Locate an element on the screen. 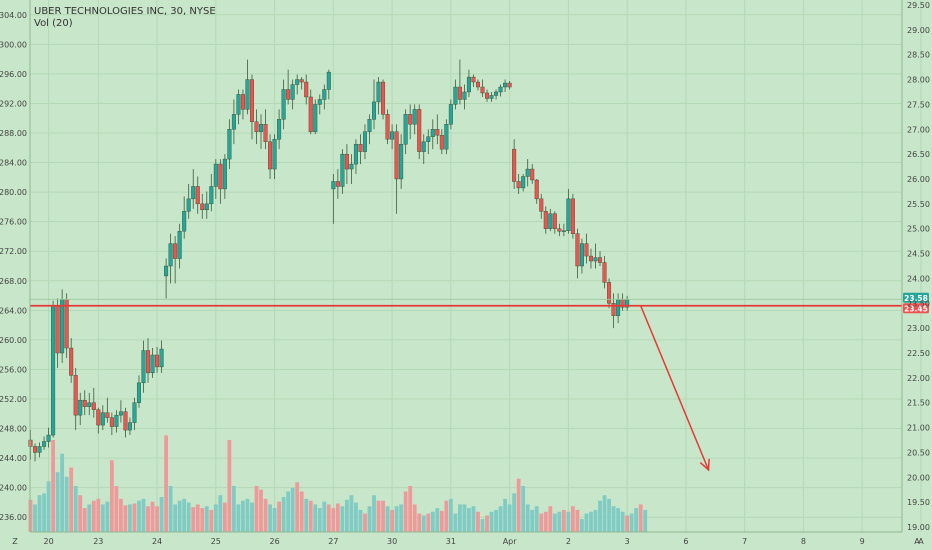 This screenshot has width=932, height=550. right-tick-label: 27.00 is located at coordinates (918, 129).